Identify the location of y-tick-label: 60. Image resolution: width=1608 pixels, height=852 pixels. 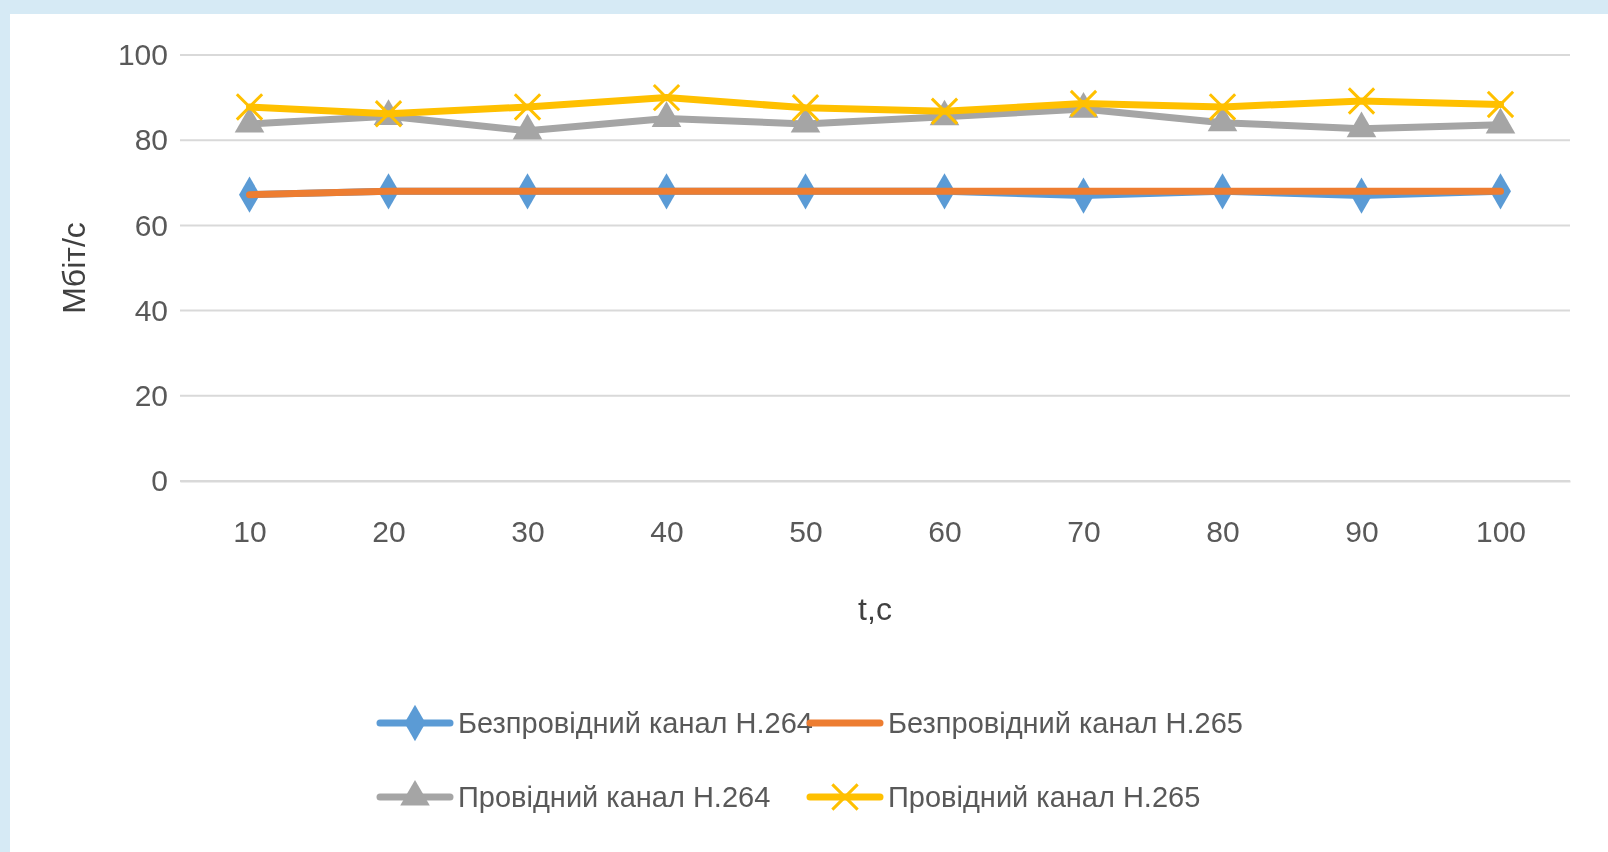
(151, 225).